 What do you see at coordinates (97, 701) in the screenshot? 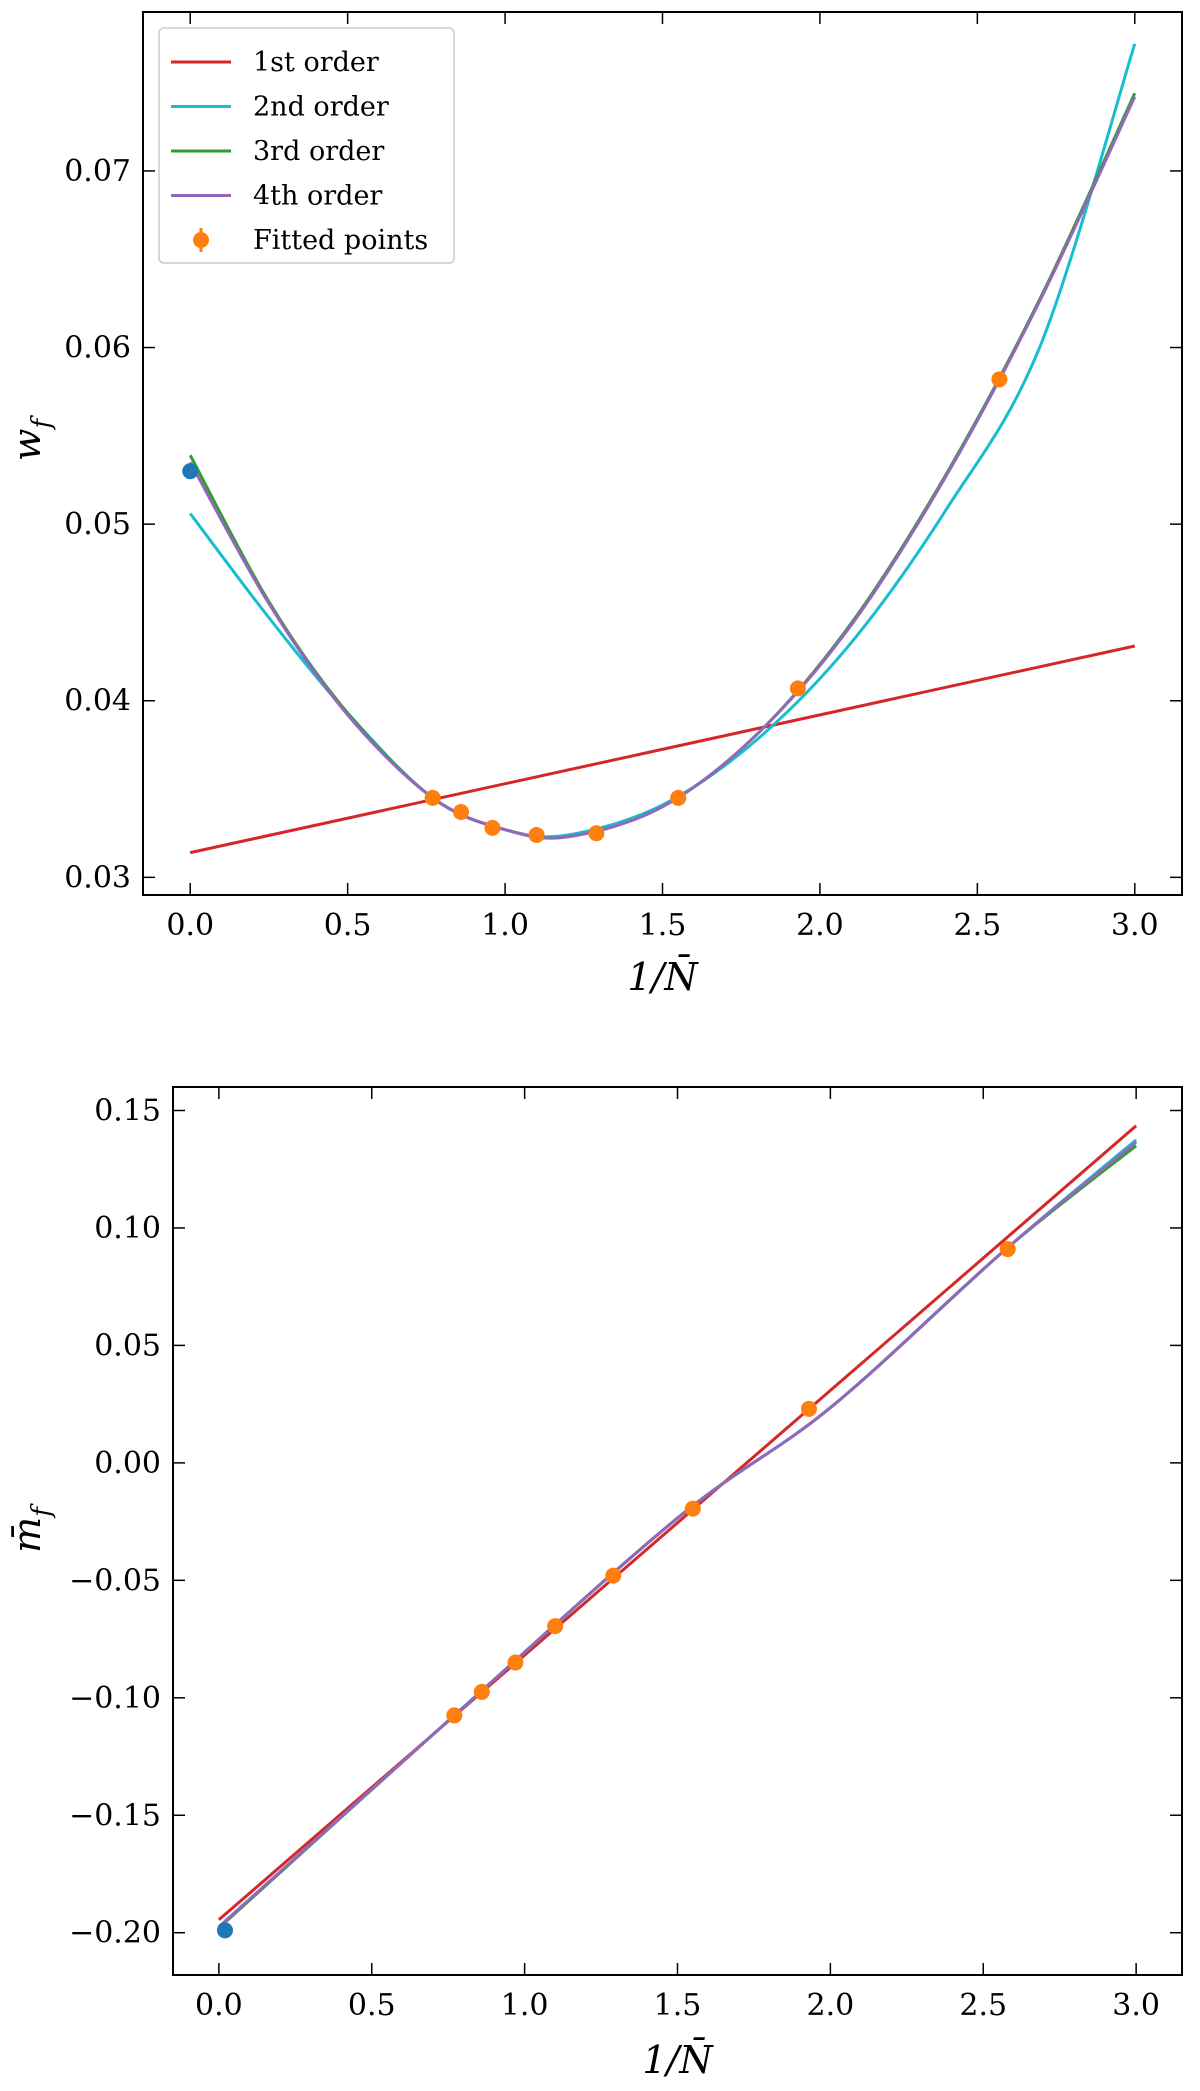
I see `y-tick-label: 0.04` at bounding box center [97, 701].